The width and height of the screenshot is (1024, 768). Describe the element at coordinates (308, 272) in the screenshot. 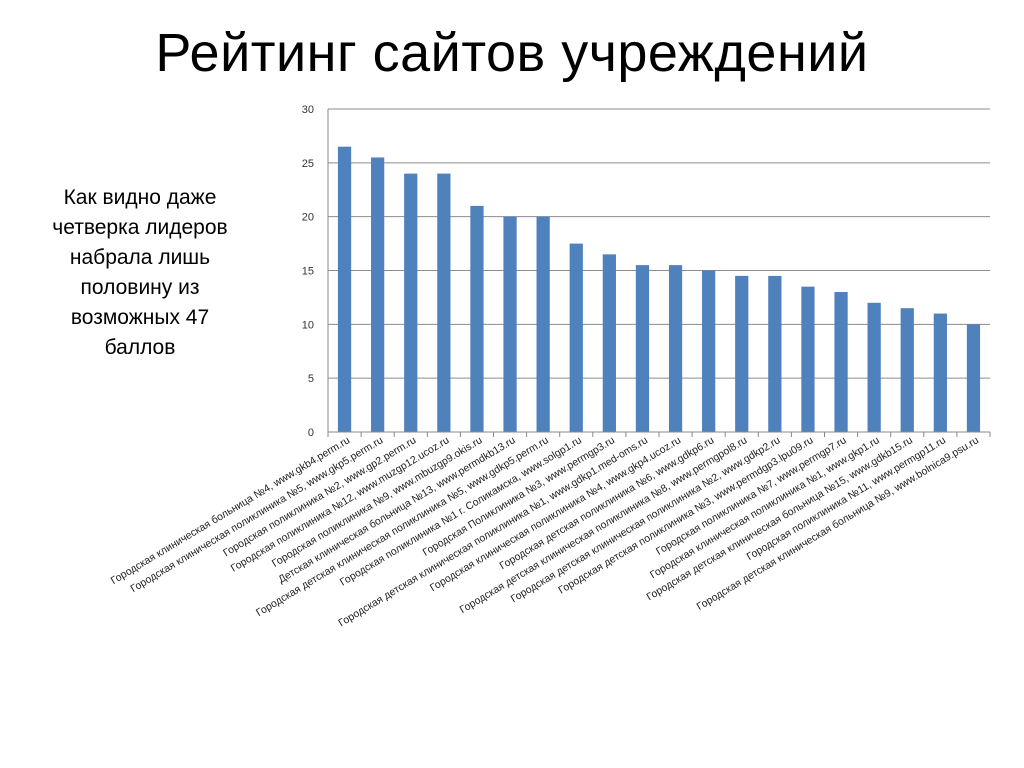

I see `y-tick-label: 15` at that location.